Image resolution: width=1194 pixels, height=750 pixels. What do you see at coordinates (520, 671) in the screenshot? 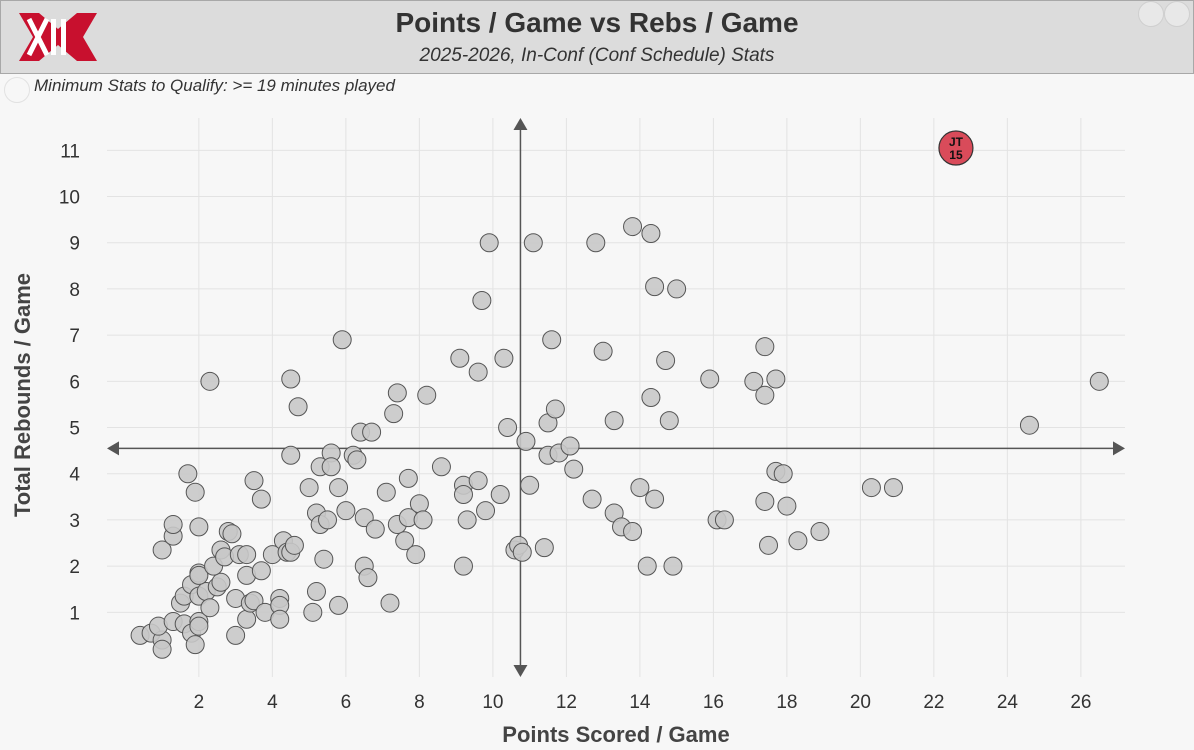
I see `down-arrow-icon` at bounding box center [520, 671].